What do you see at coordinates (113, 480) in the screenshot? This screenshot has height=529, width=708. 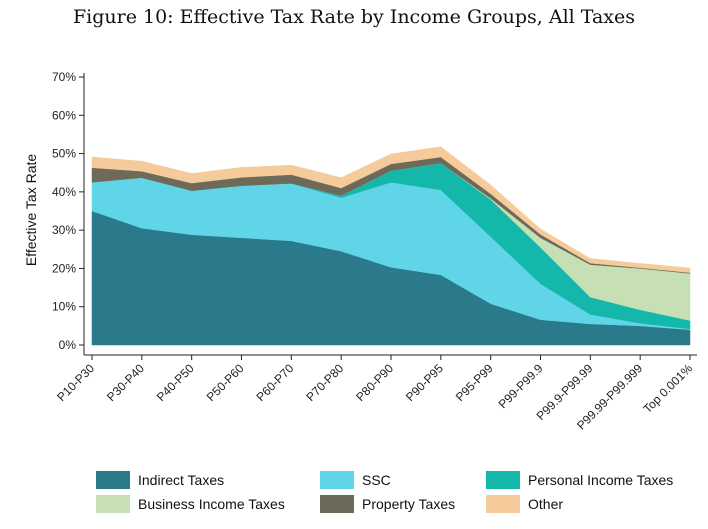 I see `legend-swatch-indirect-taxes` at bounding box center [113, 480].